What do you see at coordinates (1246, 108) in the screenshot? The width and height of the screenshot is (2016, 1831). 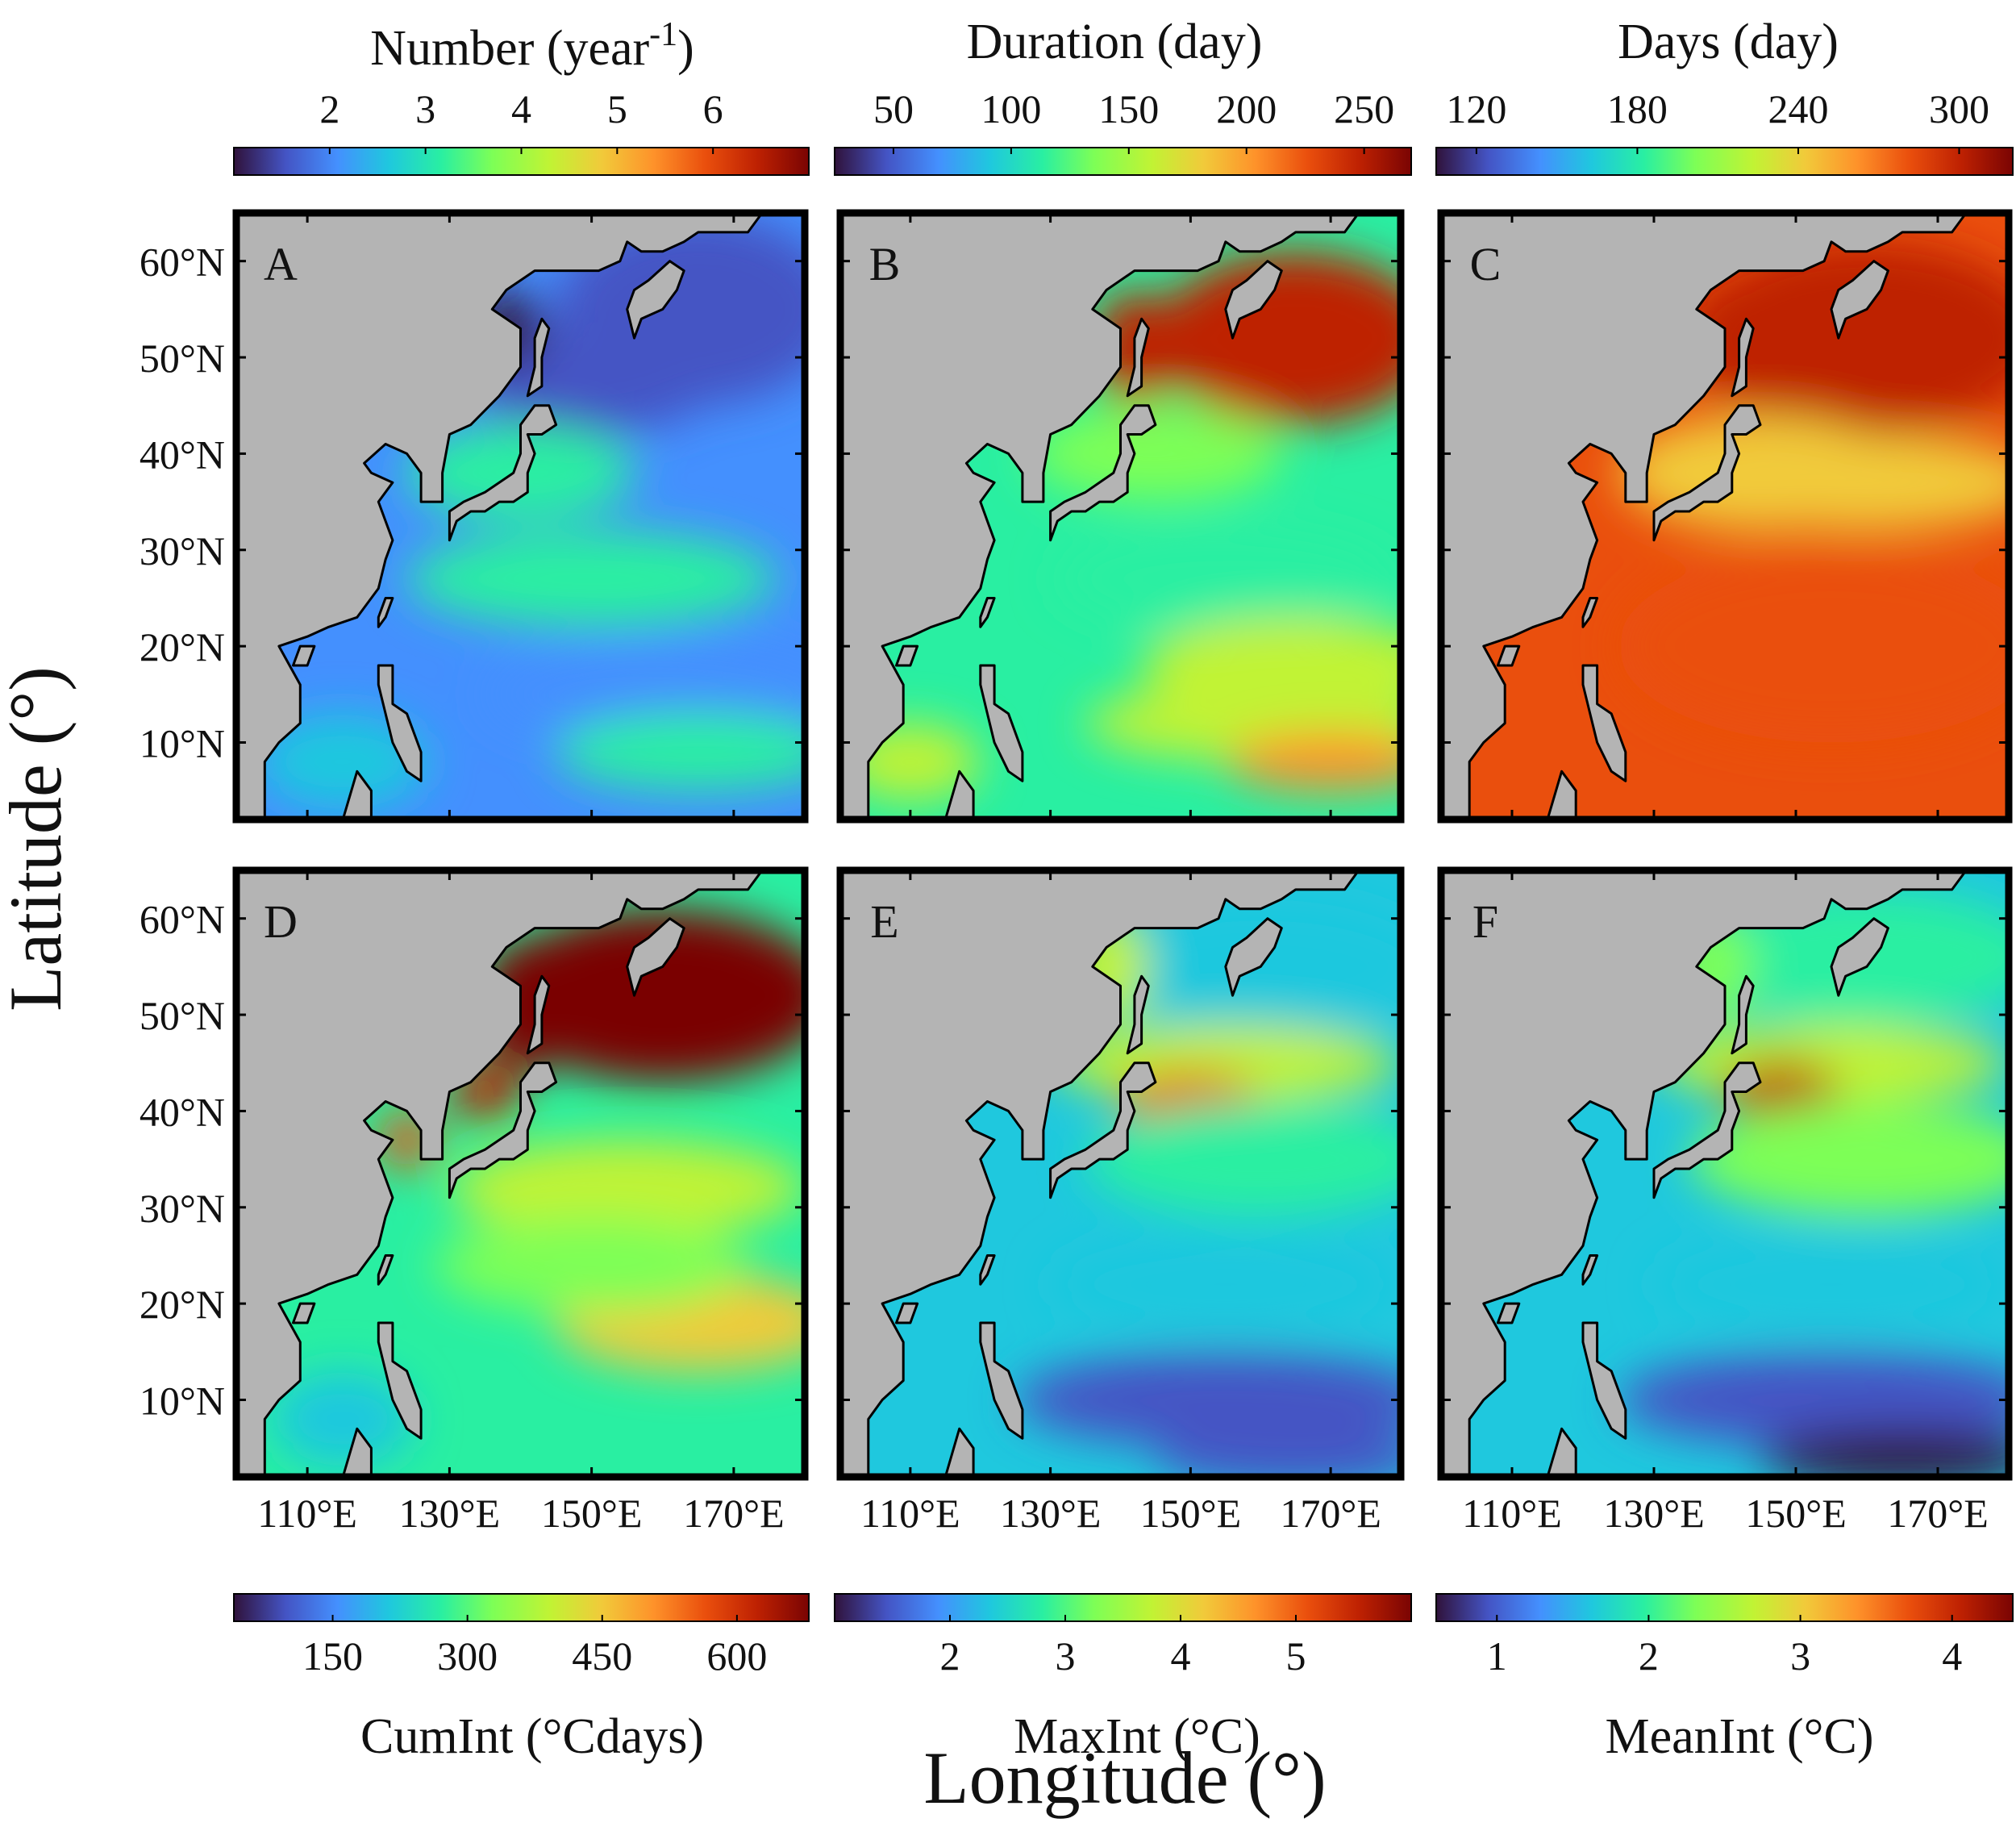 I see `colorbar-tick-label: 200` at bounding box center [1246, 108].